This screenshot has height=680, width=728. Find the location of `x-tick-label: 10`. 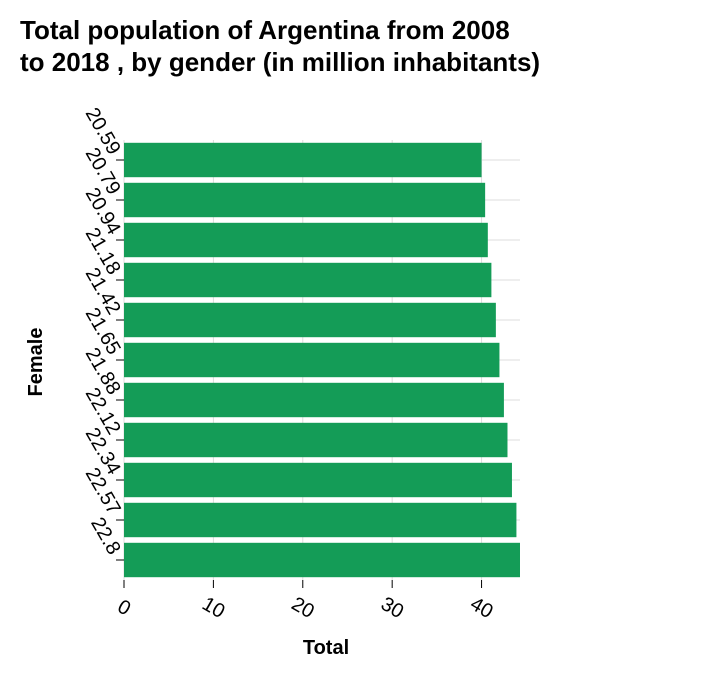

x-tick-label: 10 is located at coordinates (213, 608).